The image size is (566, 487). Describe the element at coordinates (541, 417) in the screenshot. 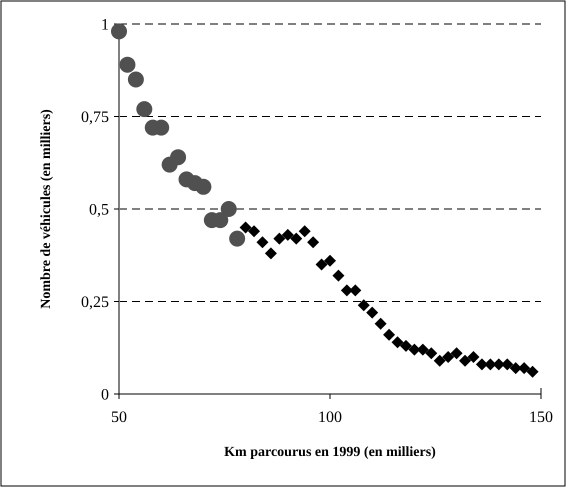

I see `x-tick-label: 150` at that location.